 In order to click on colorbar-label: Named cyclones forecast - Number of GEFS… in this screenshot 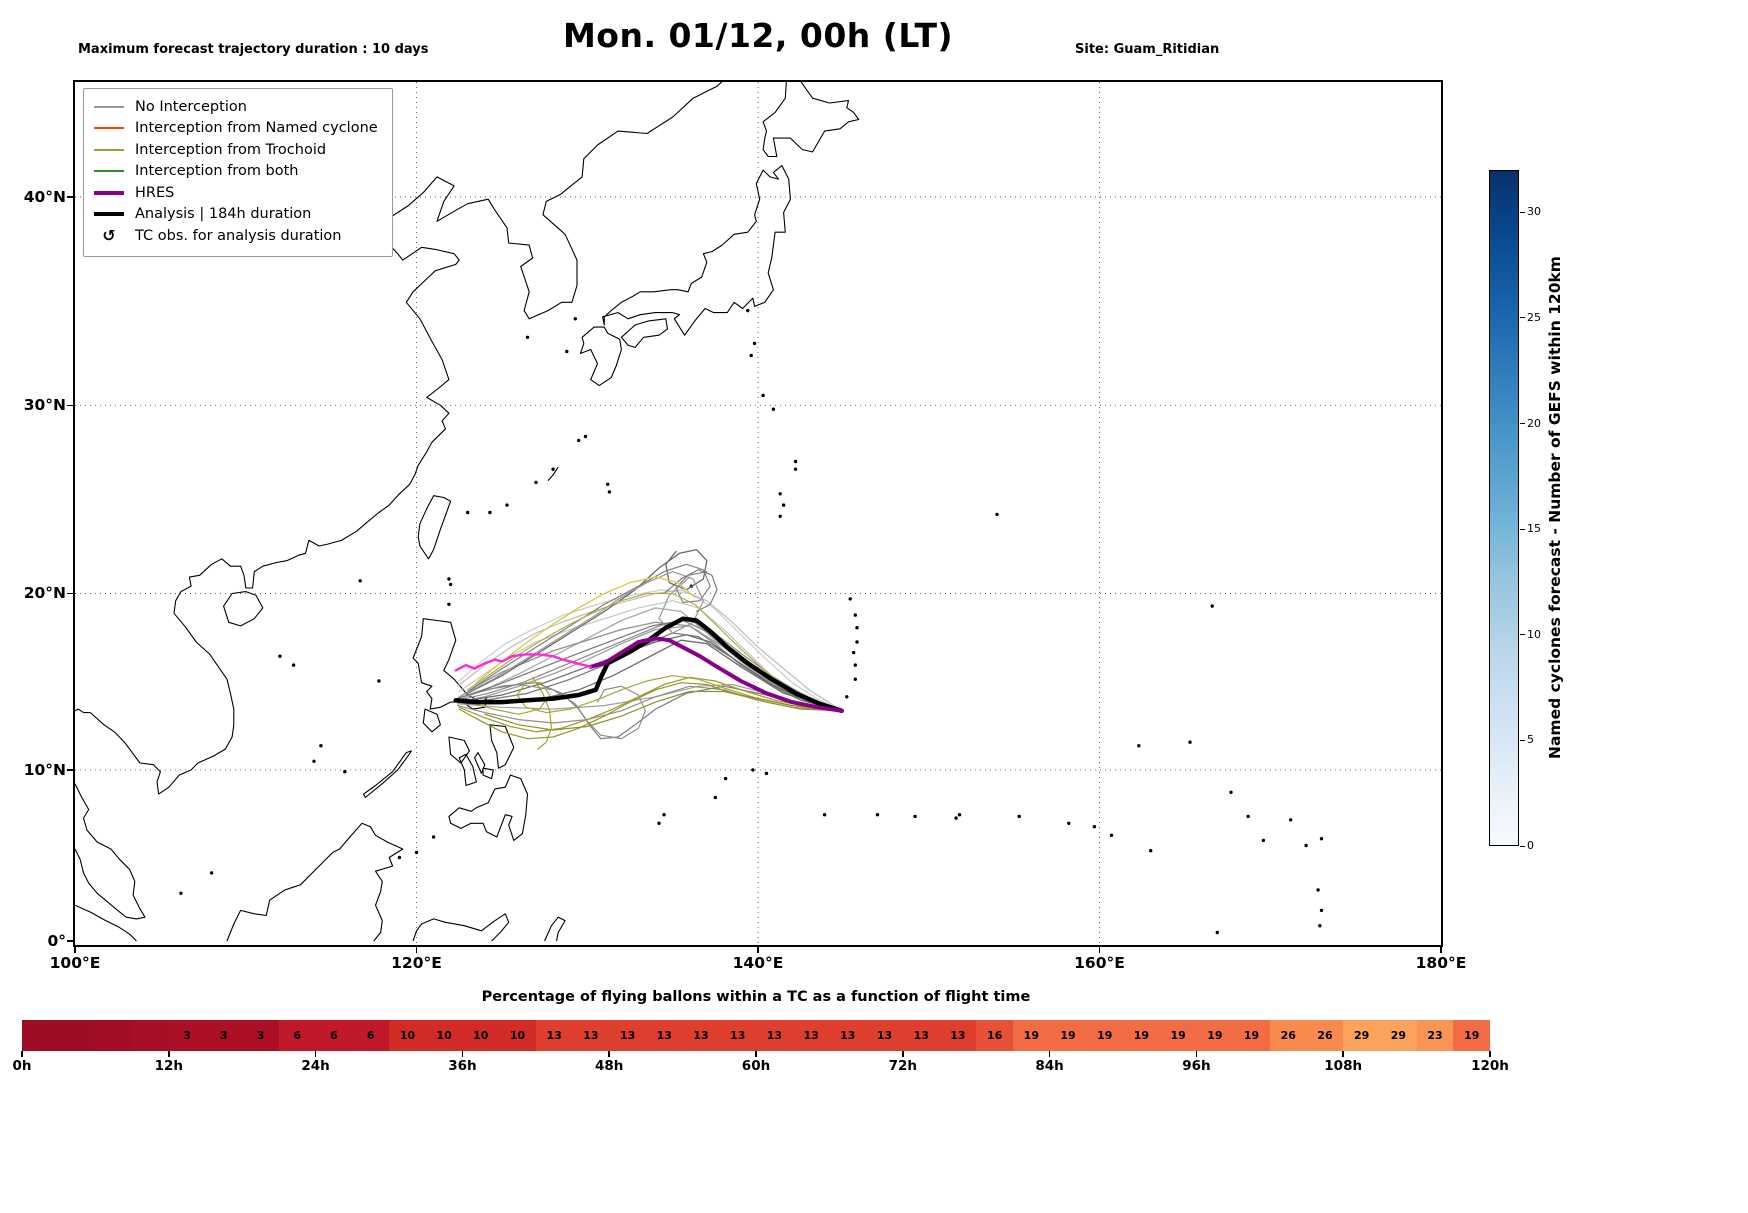, I will do `click(1555, 508)`.